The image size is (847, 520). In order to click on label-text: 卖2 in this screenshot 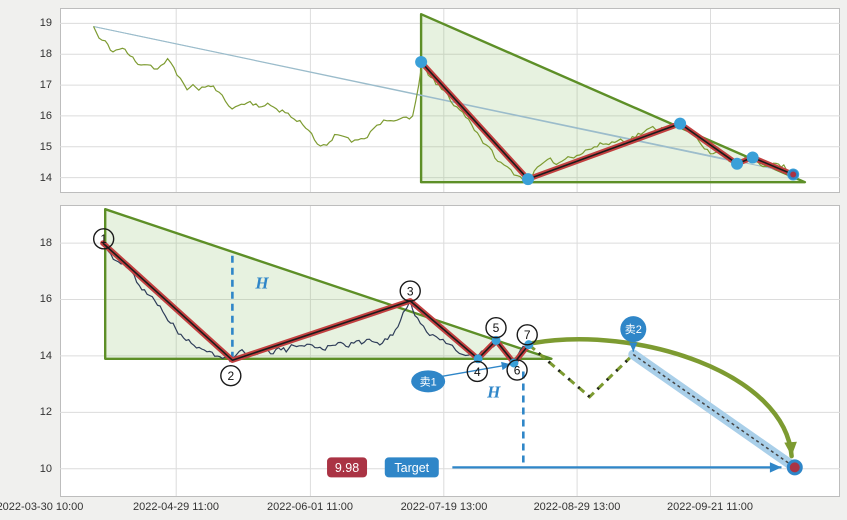, I will do `click(633, 329)`.